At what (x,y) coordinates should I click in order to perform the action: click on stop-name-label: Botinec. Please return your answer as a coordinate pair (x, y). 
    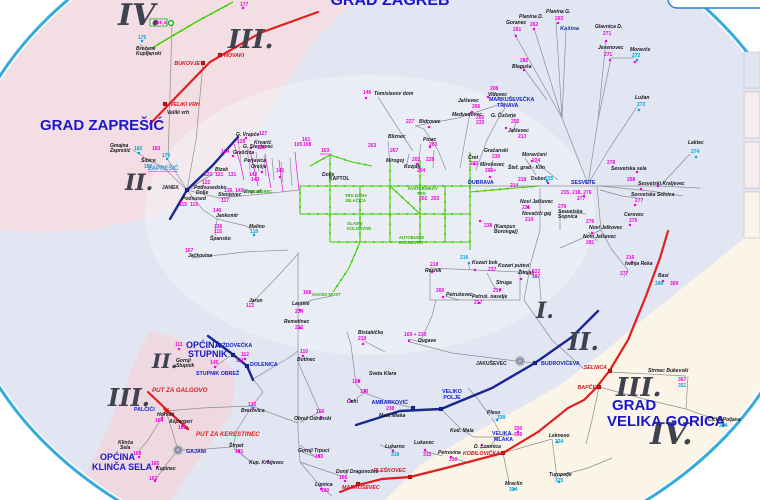
    Looking at the image, I should click on (306, 360).